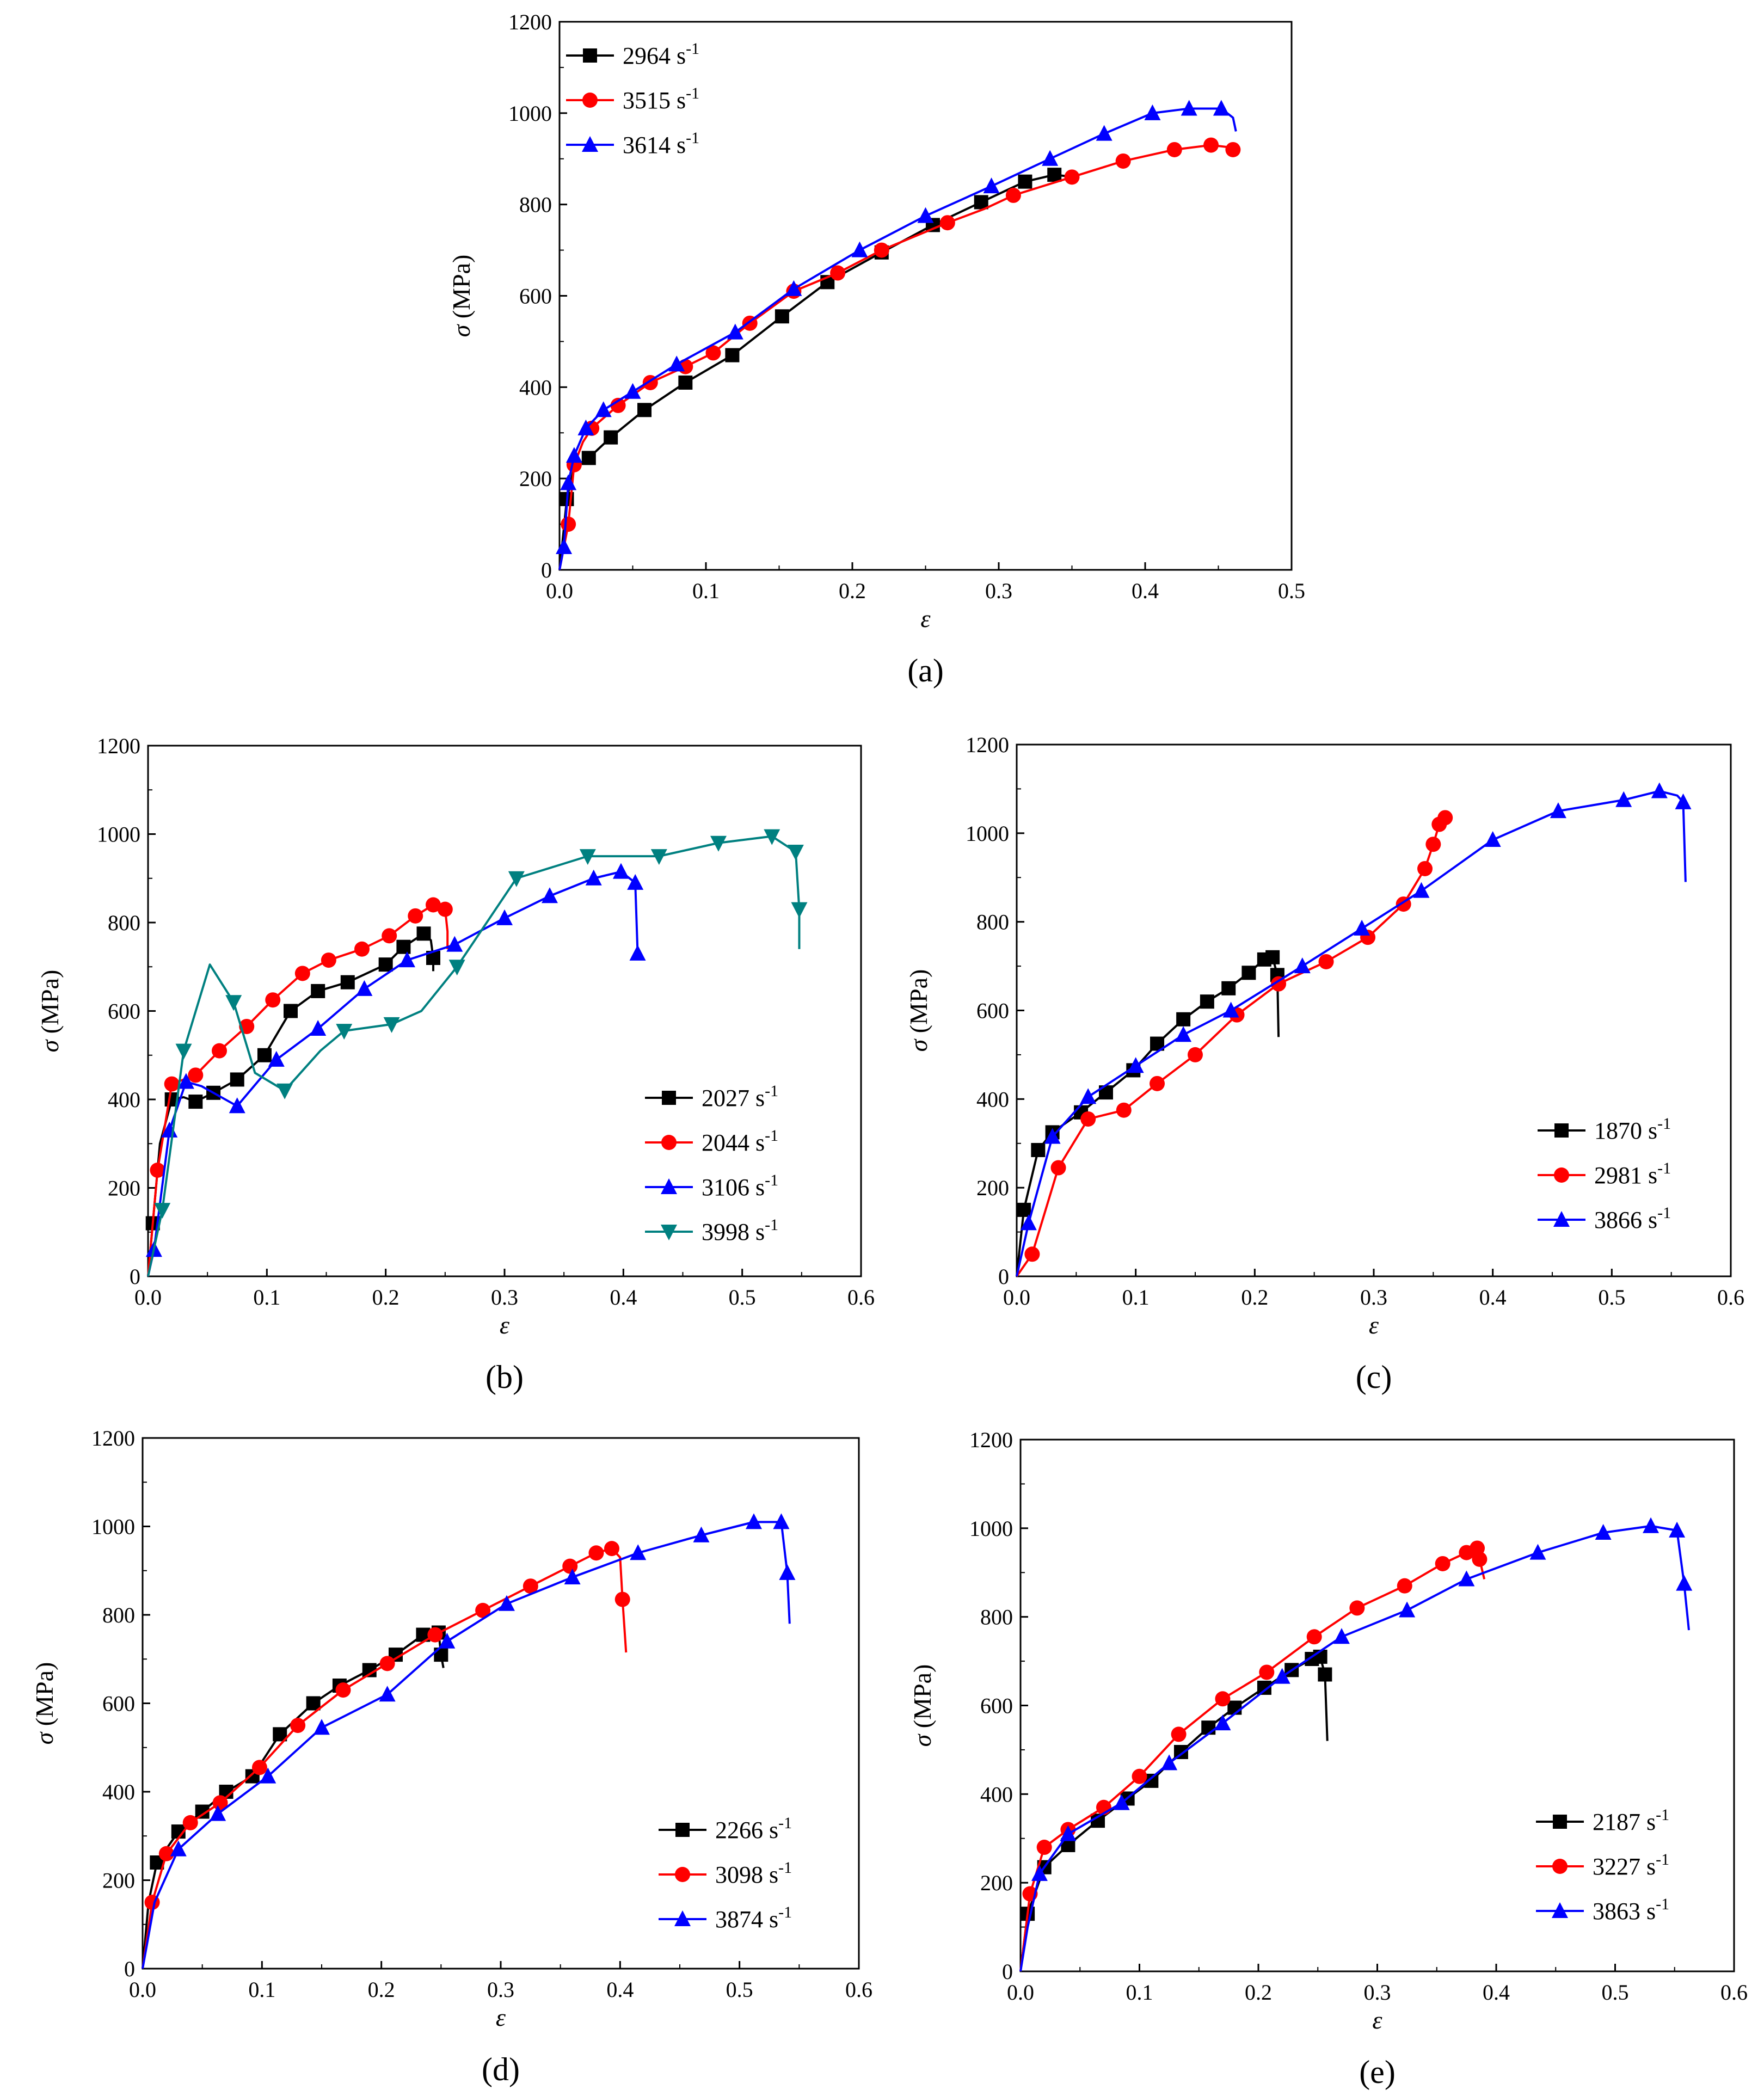  Describe the element at coordinates (118, 746) in the screenshot. I see `y-tick-label: 1200` at that location.